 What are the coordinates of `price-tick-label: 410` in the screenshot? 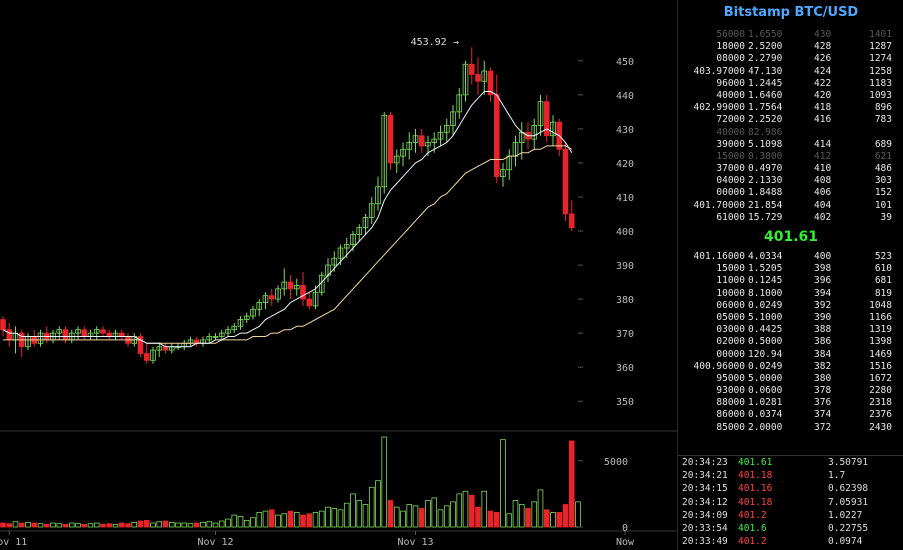 It's located at (625, 198).